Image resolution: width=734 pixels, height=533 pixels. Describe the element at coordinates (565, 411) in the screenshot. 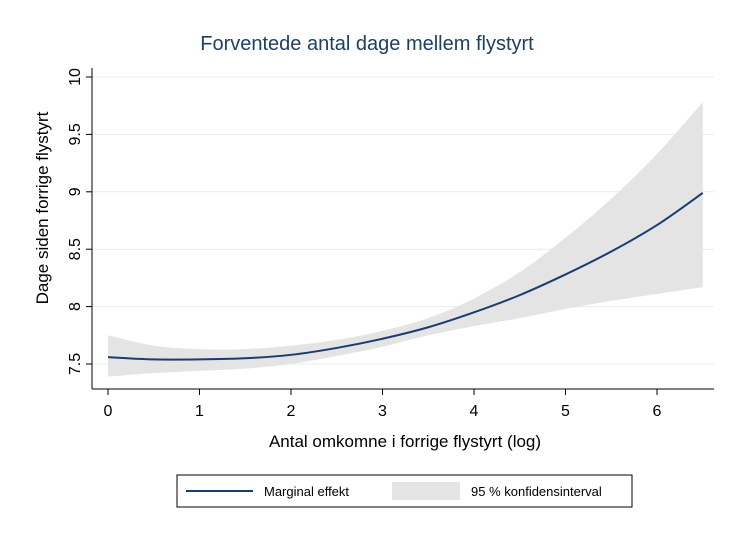

I see `x-tick-label: 5` at that location.